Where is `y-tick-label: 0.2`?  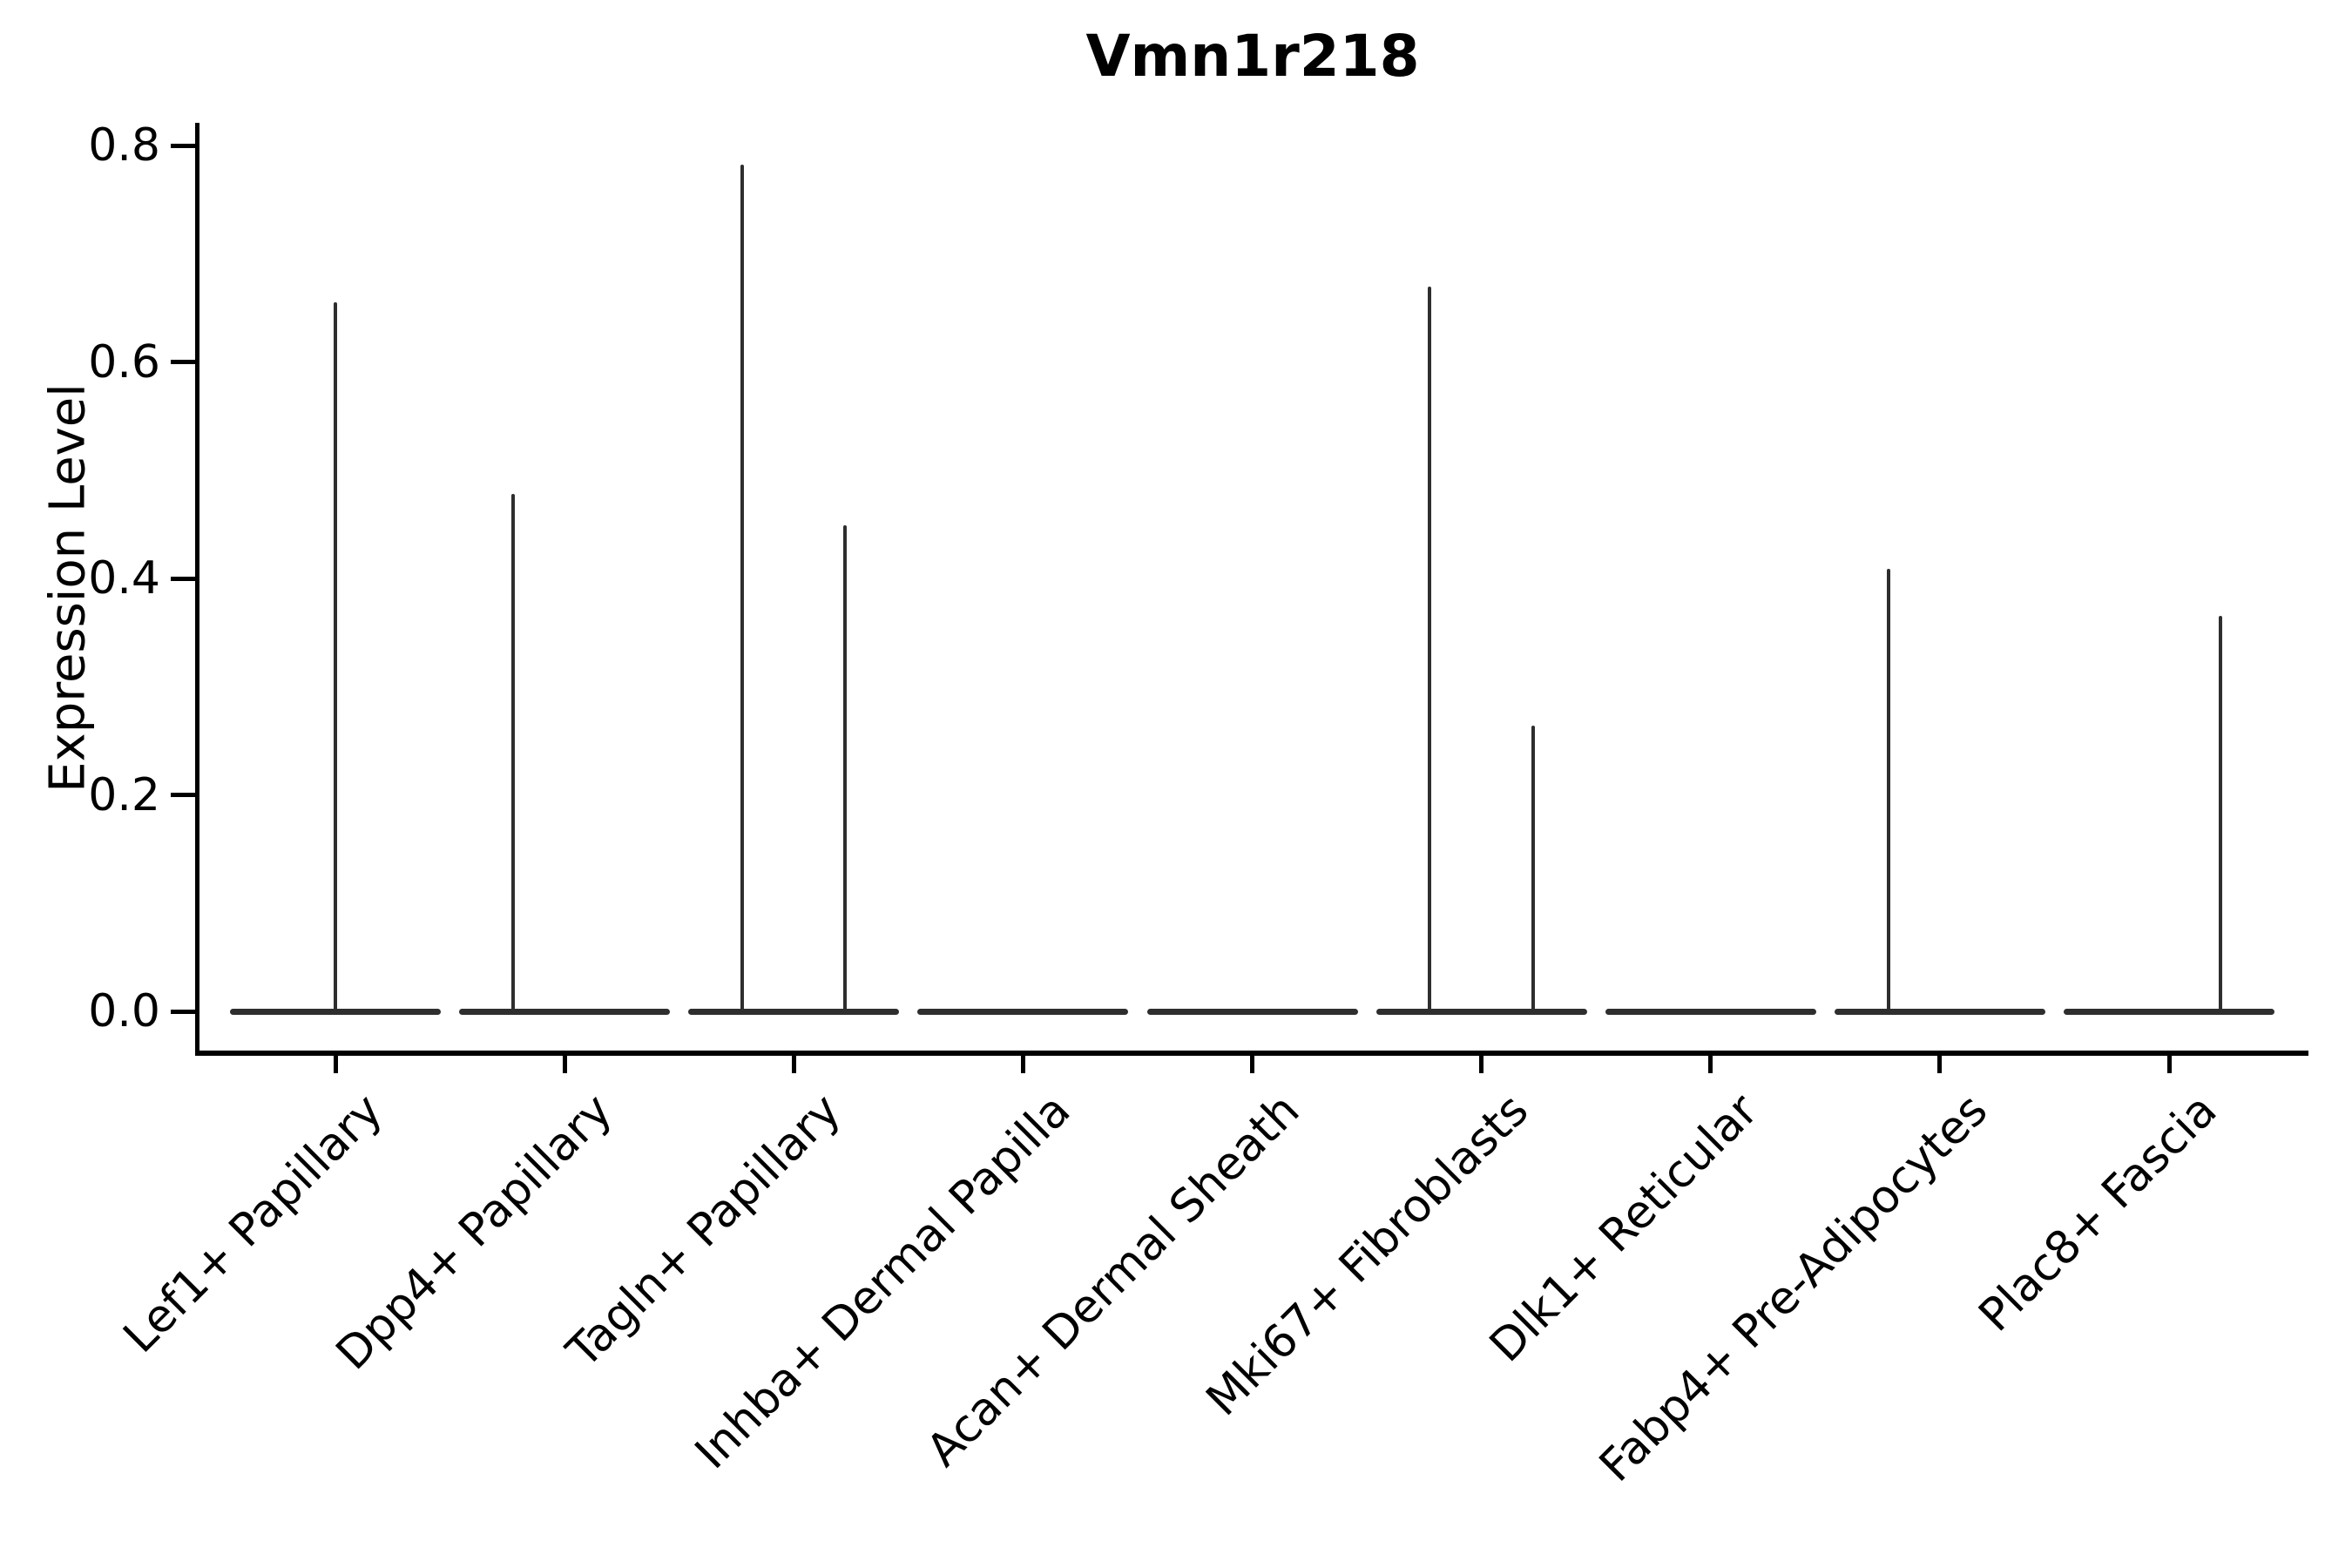
y-tick-label: 0.2 is located at coordinates (124, 795).